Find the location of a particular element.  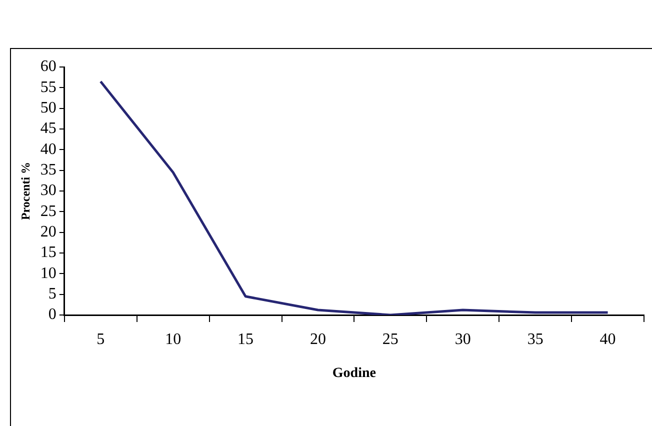

y-tick-label: 45 is located at coordinates (48, 129).